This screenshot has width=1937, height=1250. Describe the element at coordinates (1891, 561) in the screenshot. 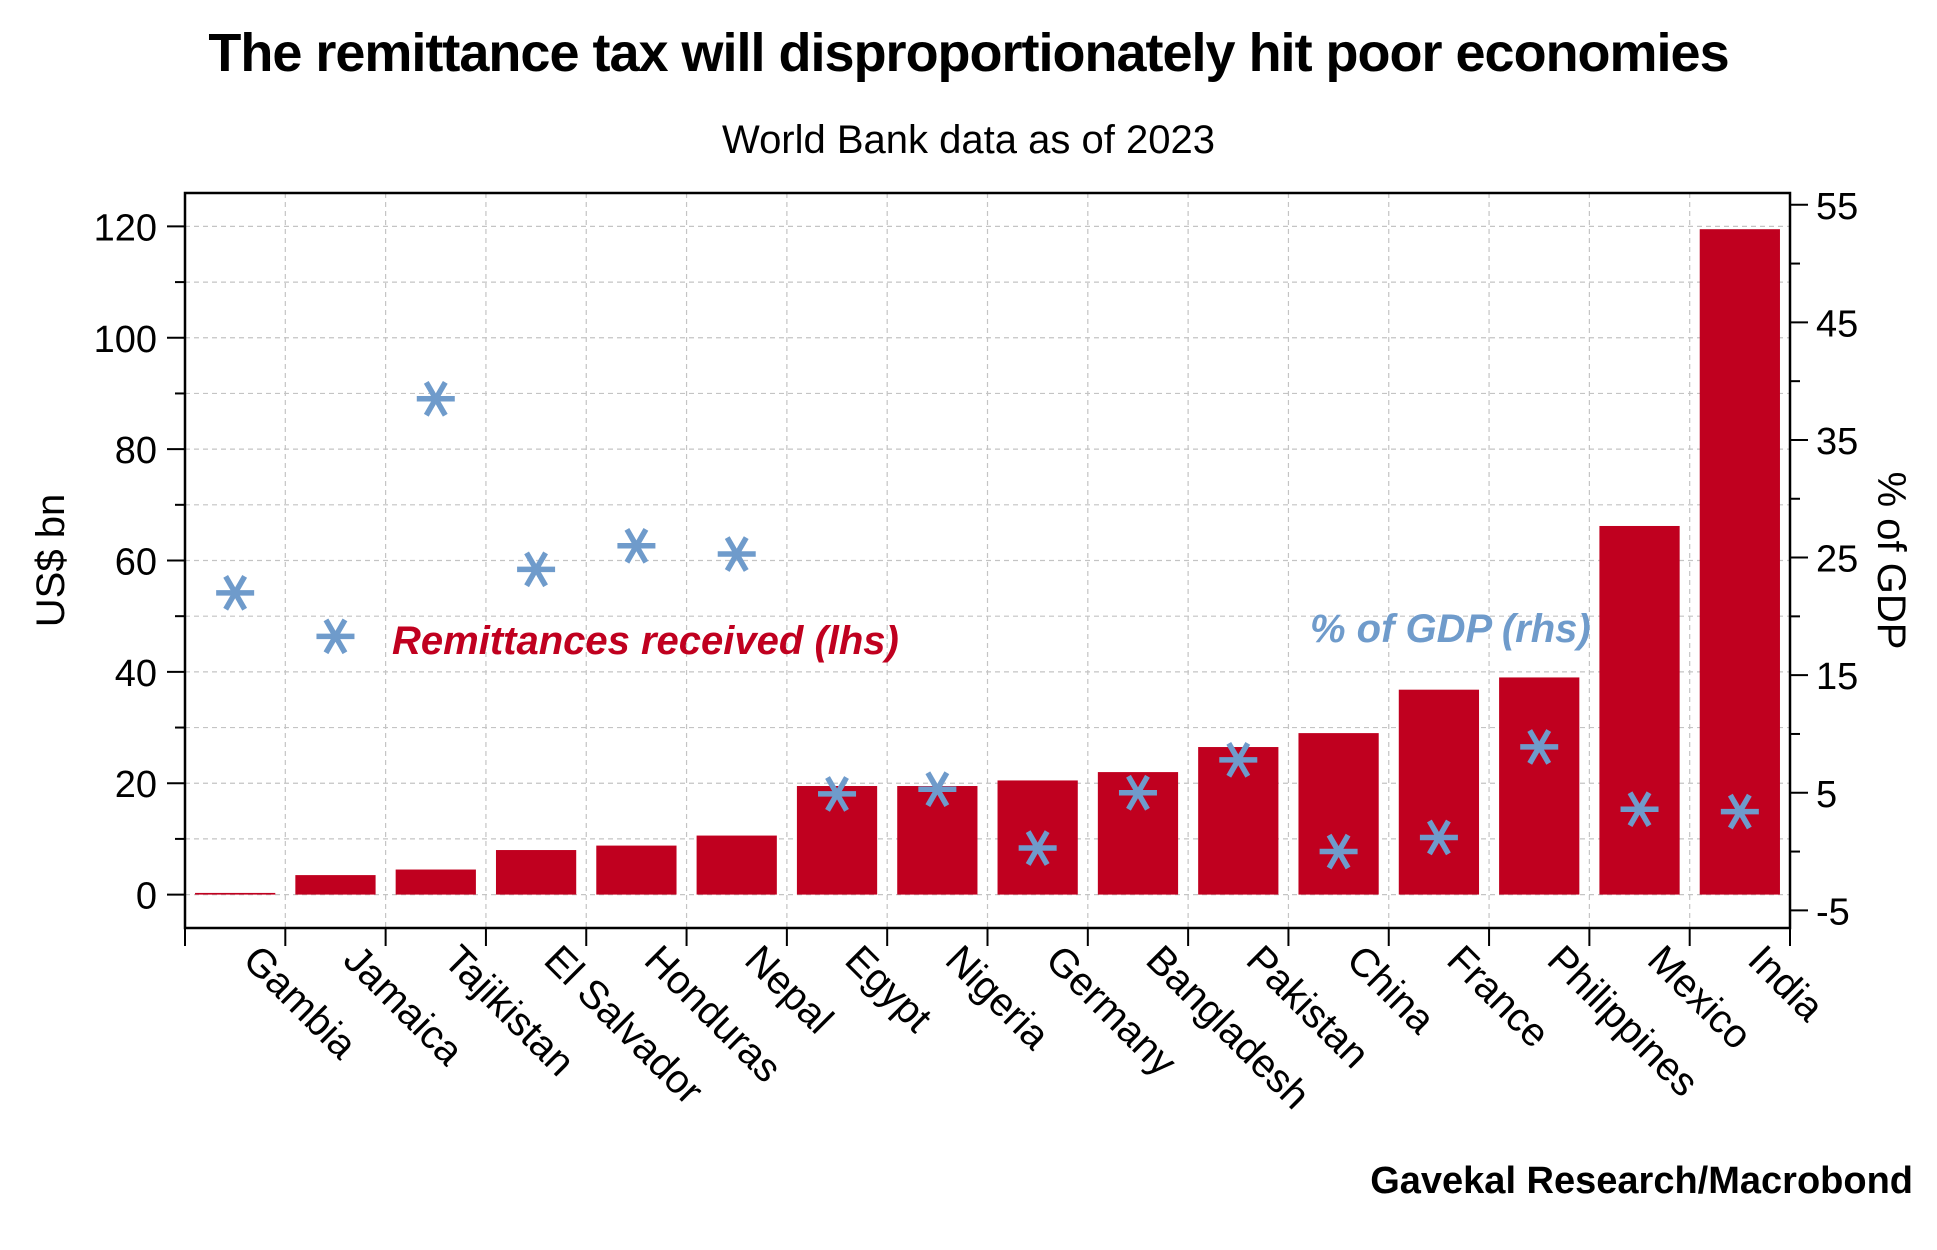

I see `y-axis-label-right: % of GDP` at that location.